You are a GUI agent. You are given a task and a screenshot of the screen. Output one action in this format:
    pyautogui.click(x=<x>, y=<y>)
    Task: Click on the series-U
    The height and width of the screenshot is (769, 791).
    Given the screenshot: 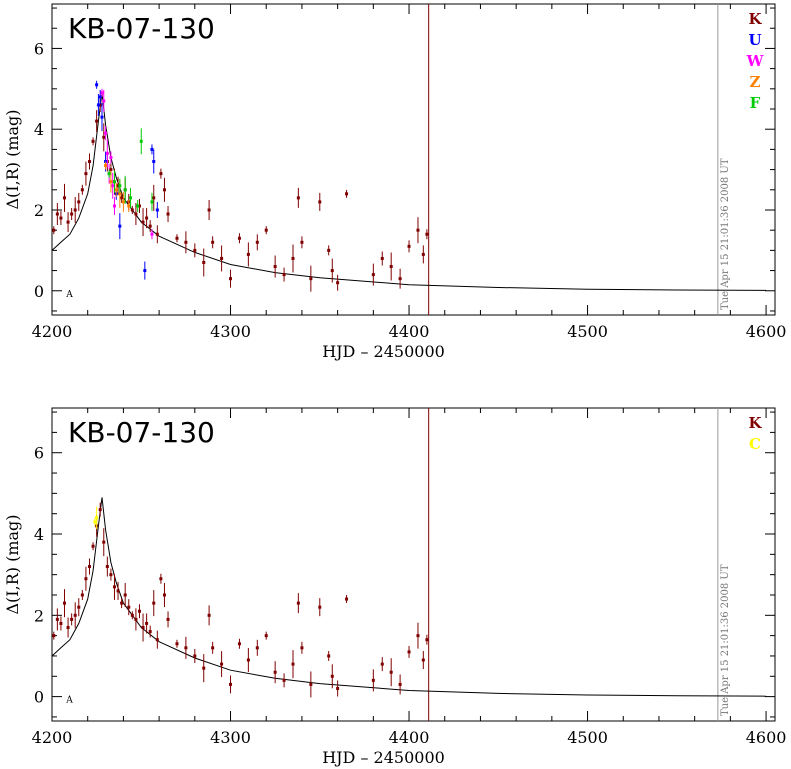 What is the action you would take?
    pyautogui.click(x=127, y=180)
    